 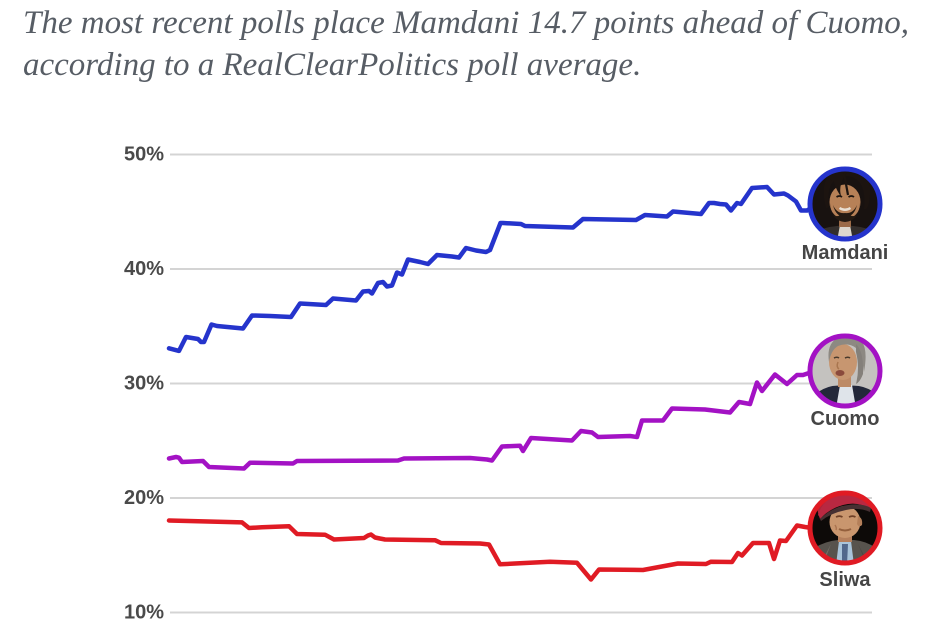 What do you see at coordinates (144, 498) in the screenshot?
I see `svg-text: 20%` at bounding box center [144, 498].